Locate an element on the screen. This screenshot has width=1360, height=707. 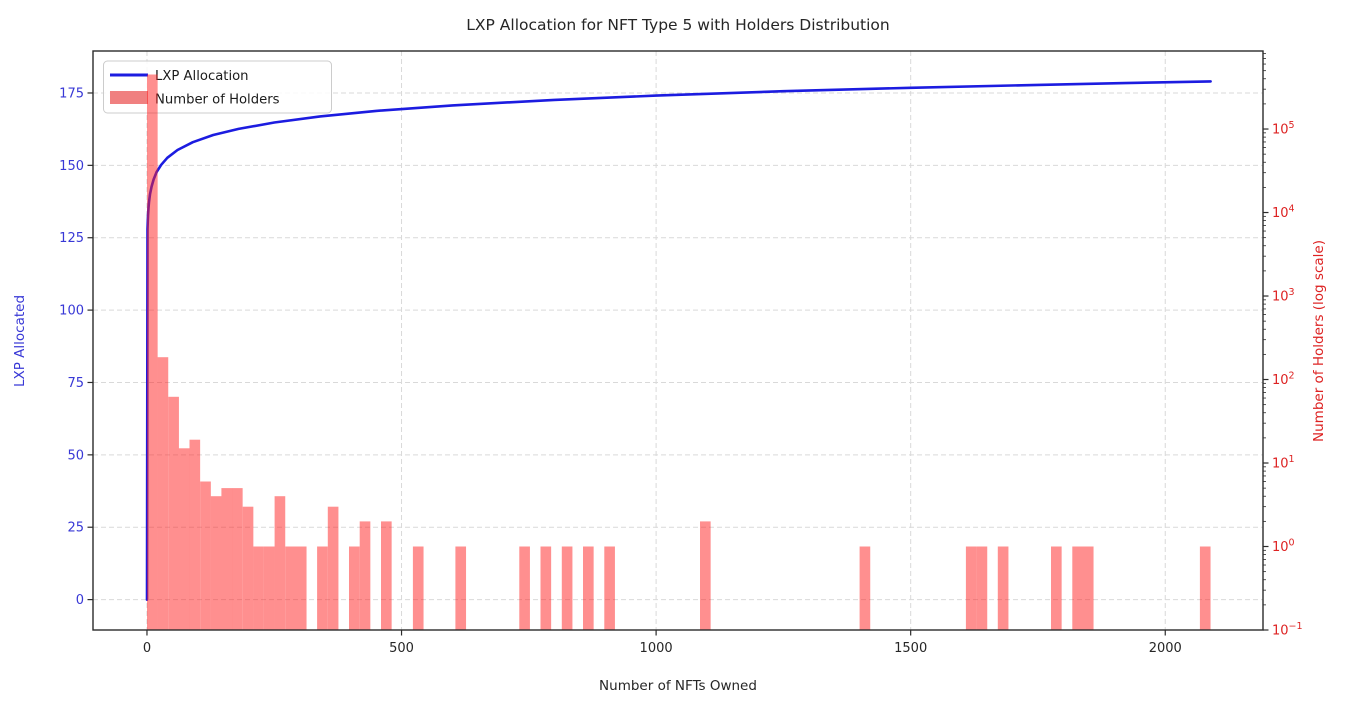
right-y-tick-label: 10⁴ is located at coordinates (1283, 213).